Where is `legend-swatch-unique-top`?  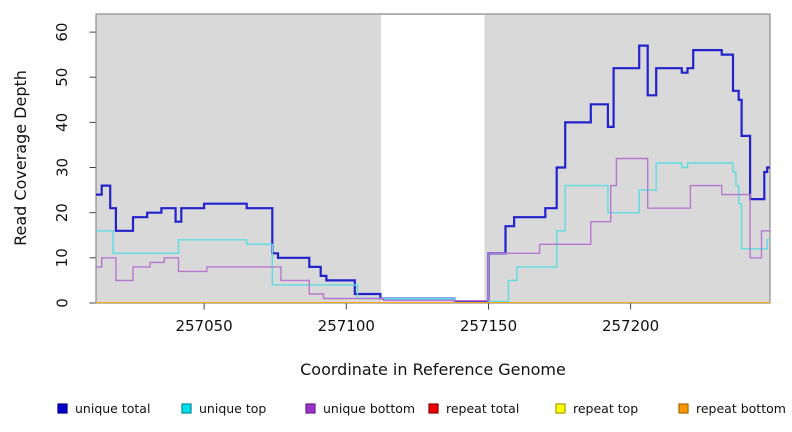 legend-swatch-unique-top is located at coordinates (186, 408).